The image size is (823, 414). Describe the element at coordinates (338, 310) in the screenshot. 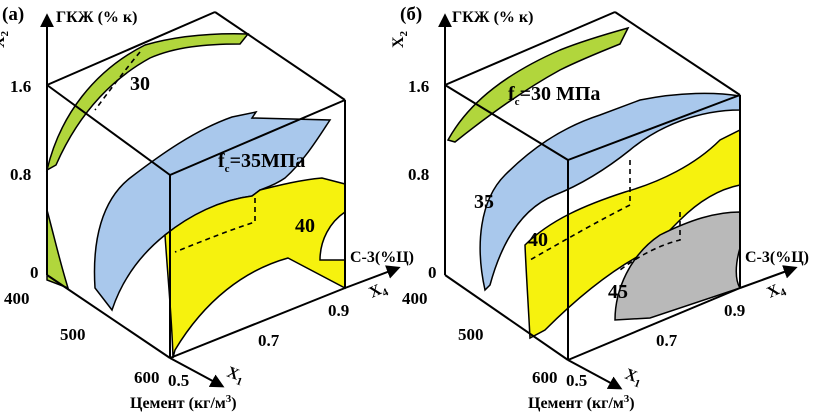

I see `x4-tick-0.9-a: 0.9` at that location.